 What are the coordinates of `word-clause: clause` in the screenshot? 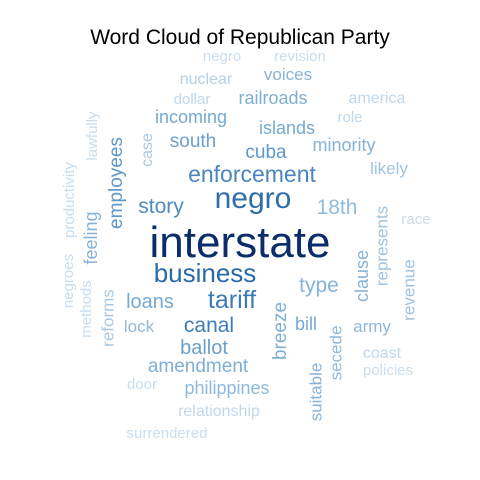 It's located at (362, 276).